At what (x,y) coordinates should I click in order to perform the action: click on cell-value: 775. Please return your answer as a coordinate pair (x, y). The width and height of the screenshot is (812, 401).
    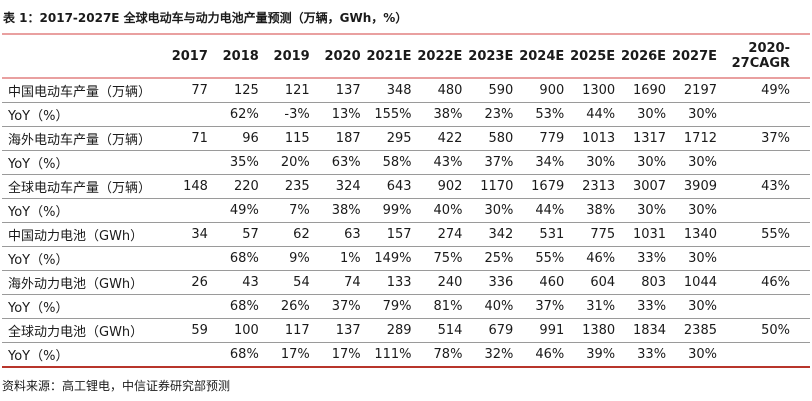
    Looking at the image, I should click on (595, 234).